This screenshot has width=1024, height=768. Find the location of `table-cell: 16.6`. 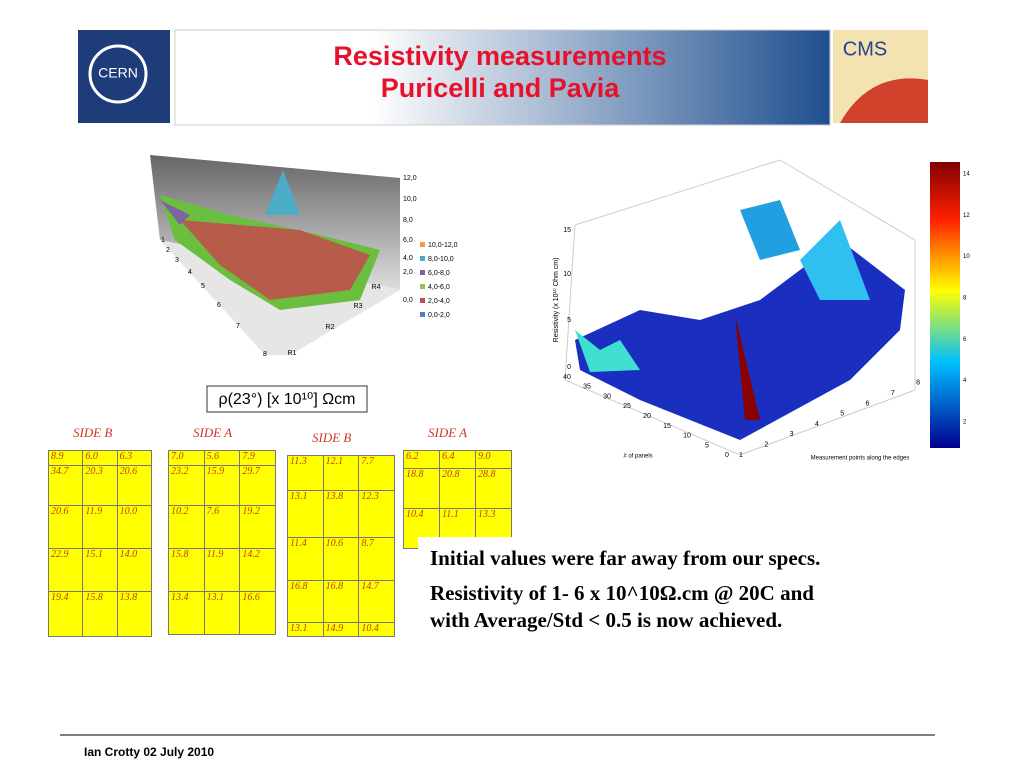

table-cell: 16.6 is located at coordinates (257, 613).